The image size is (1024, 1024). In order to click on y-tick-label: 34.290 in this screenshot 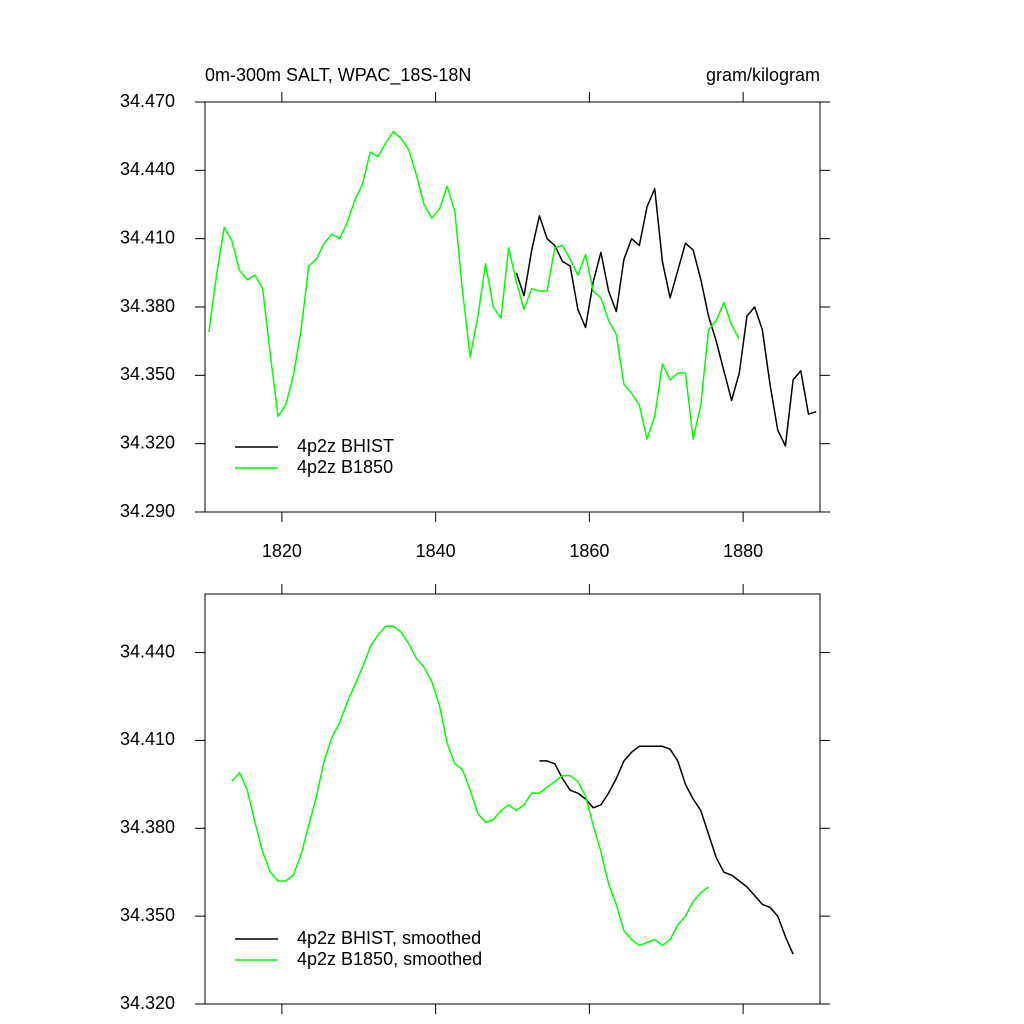, I will do `click(147, 511)`.